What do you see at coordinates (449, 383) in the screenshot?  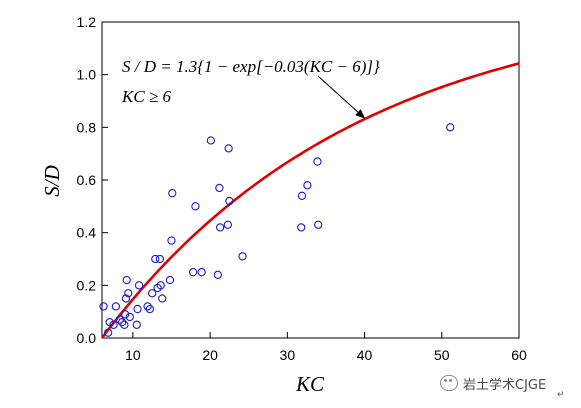 I see `wechat-icon` at bounding box center [449, 383].